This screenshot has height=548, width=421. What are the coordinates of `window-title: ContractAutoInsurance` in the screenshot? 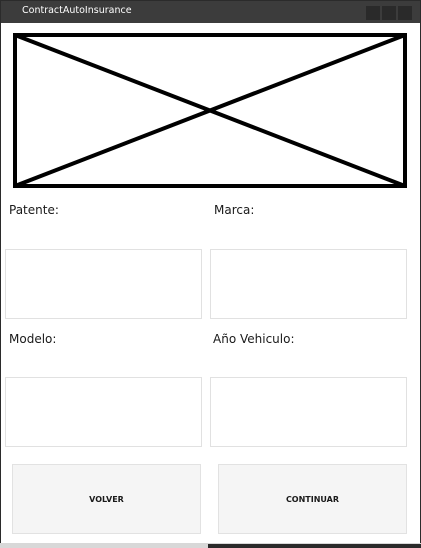 It's located at (77, 10).